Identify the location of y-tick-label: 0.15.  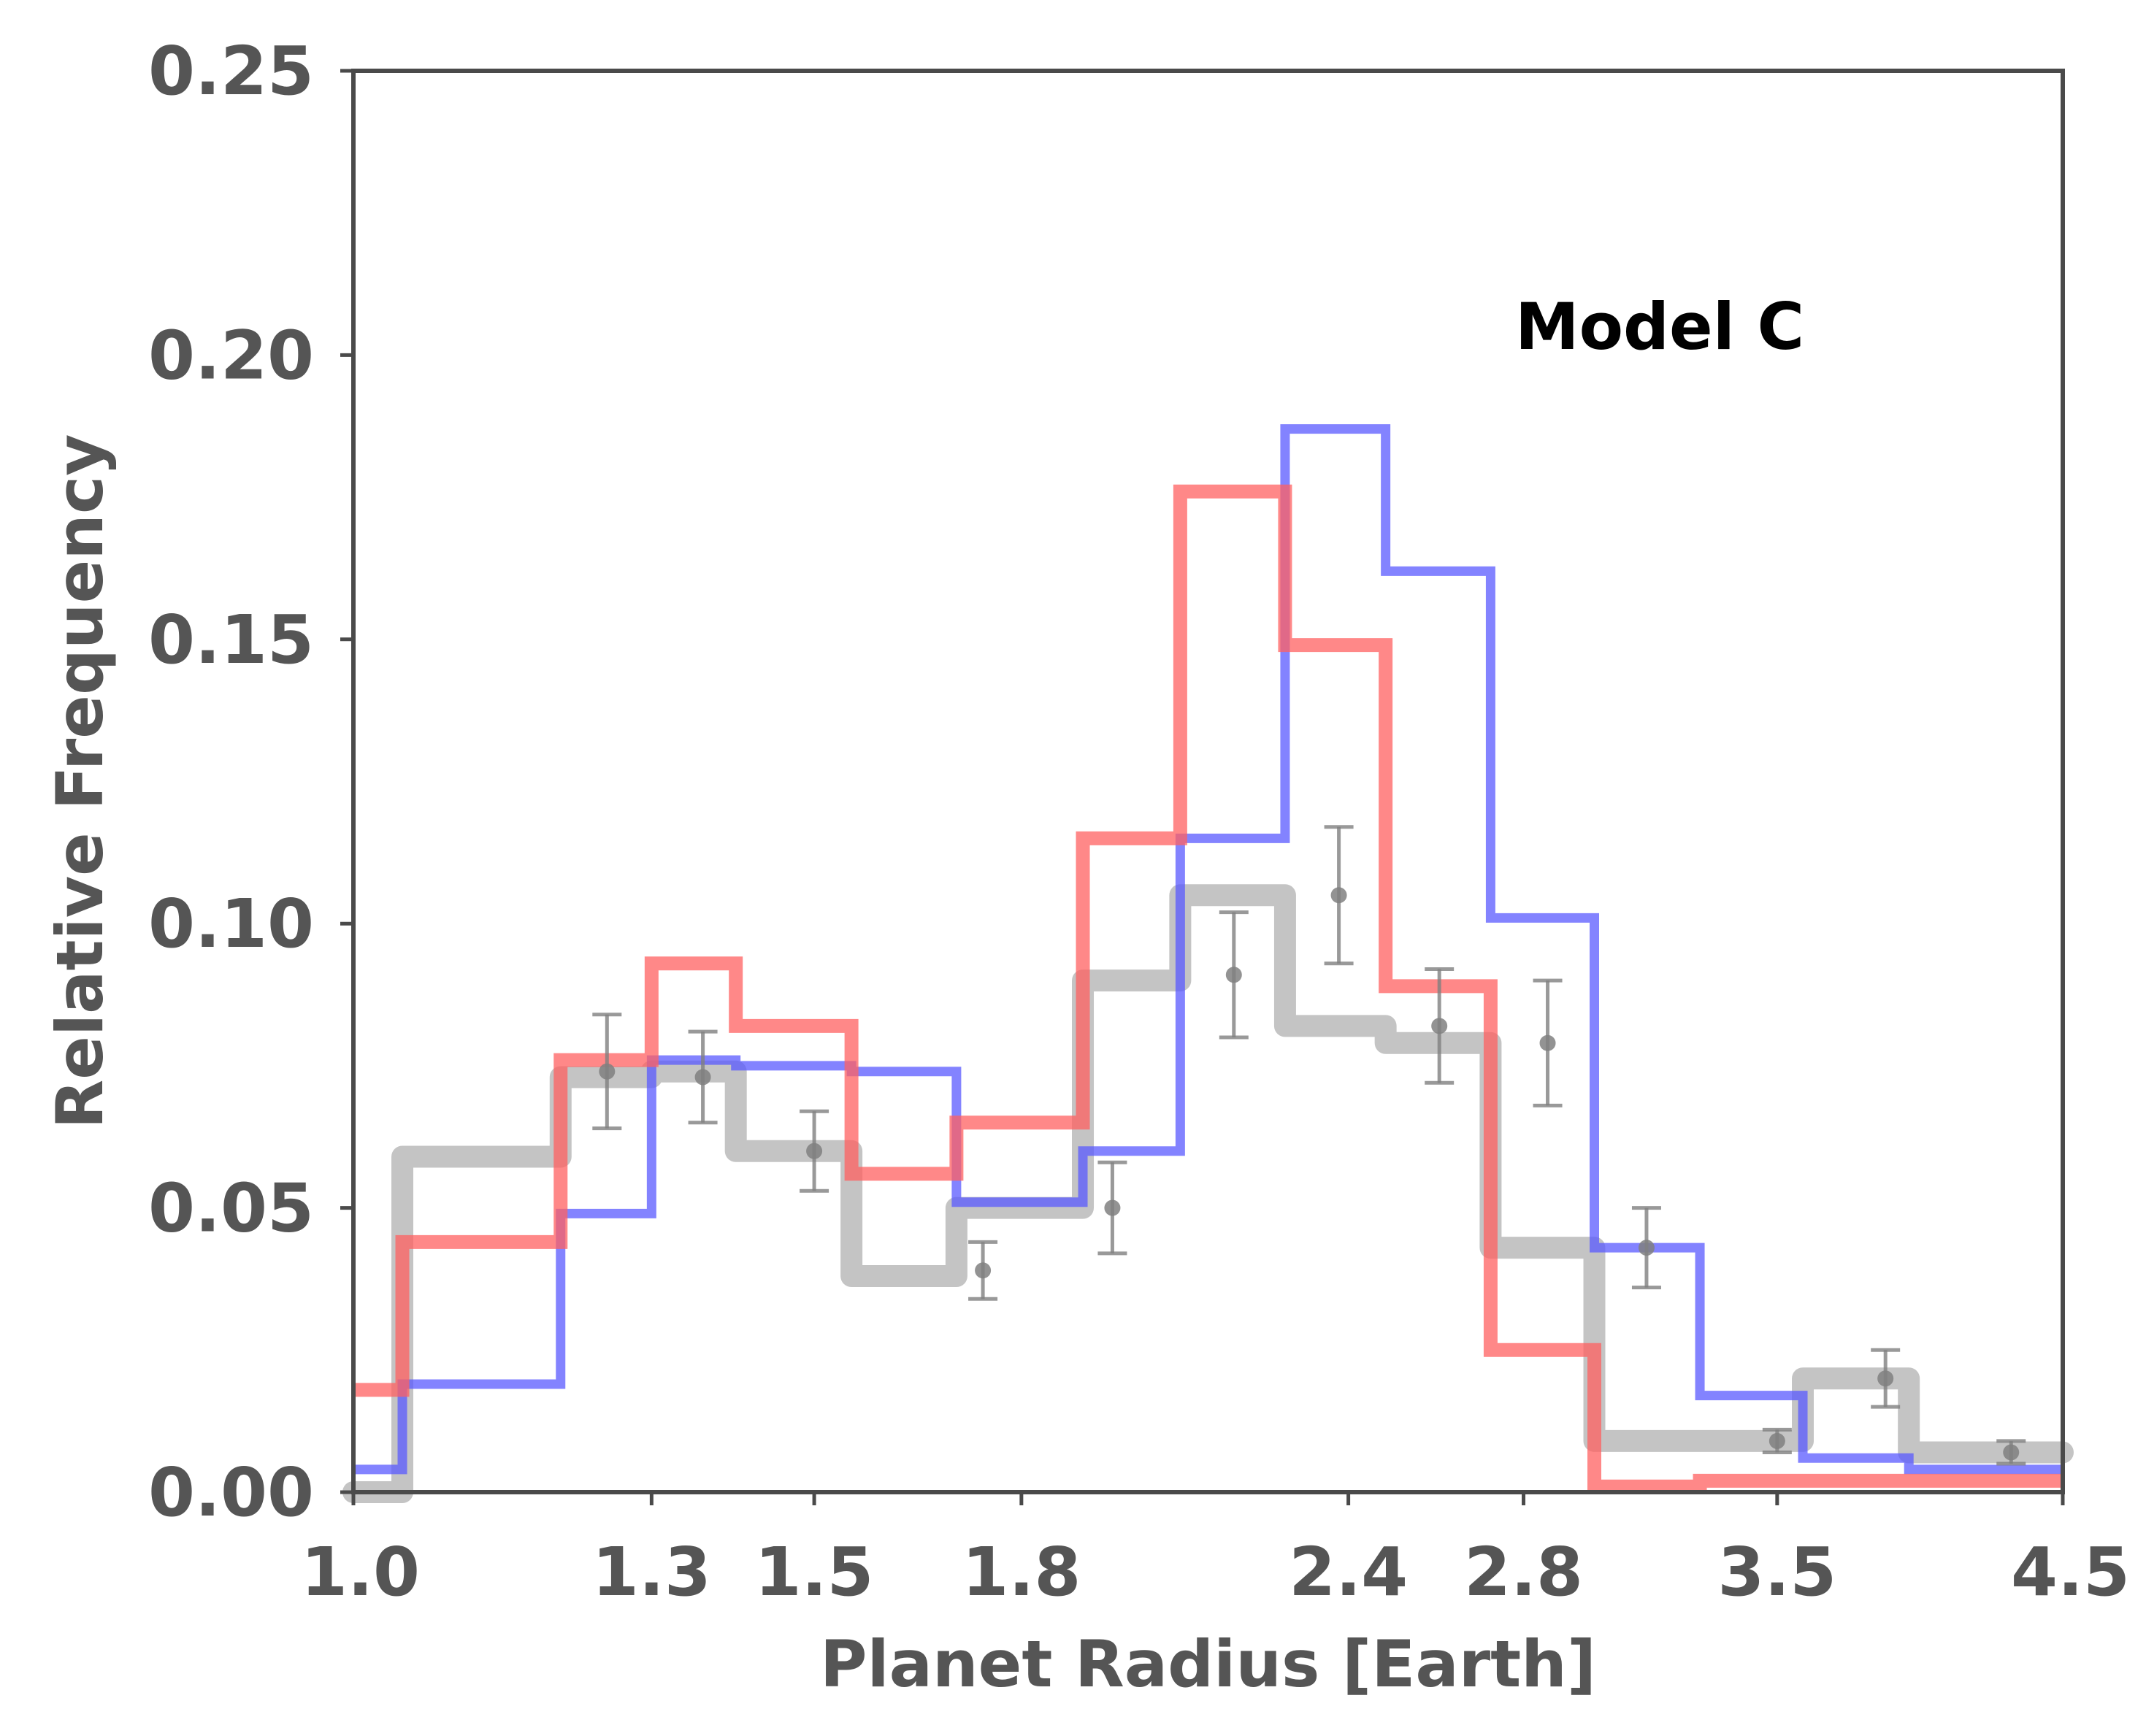
(231, 640).